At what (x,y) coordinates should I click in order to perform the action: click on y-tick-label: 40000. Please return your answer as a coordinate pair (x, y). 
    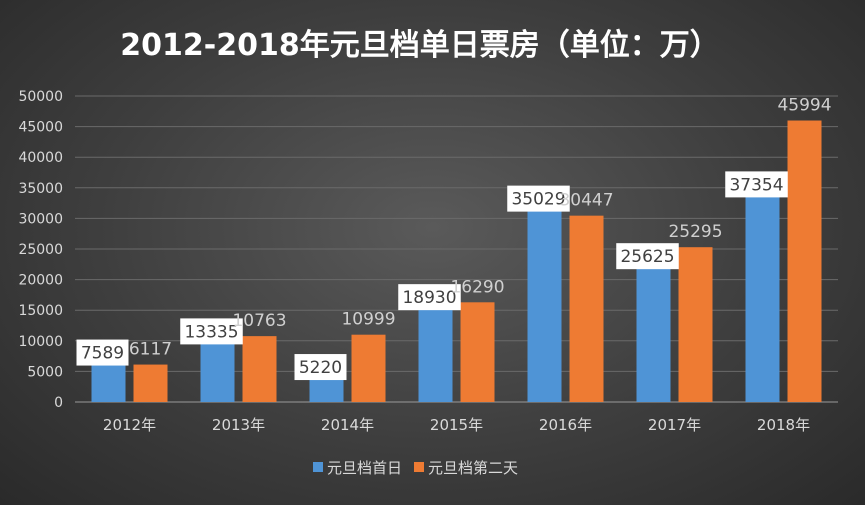
    Looking at the image, I should click on (40, 158).